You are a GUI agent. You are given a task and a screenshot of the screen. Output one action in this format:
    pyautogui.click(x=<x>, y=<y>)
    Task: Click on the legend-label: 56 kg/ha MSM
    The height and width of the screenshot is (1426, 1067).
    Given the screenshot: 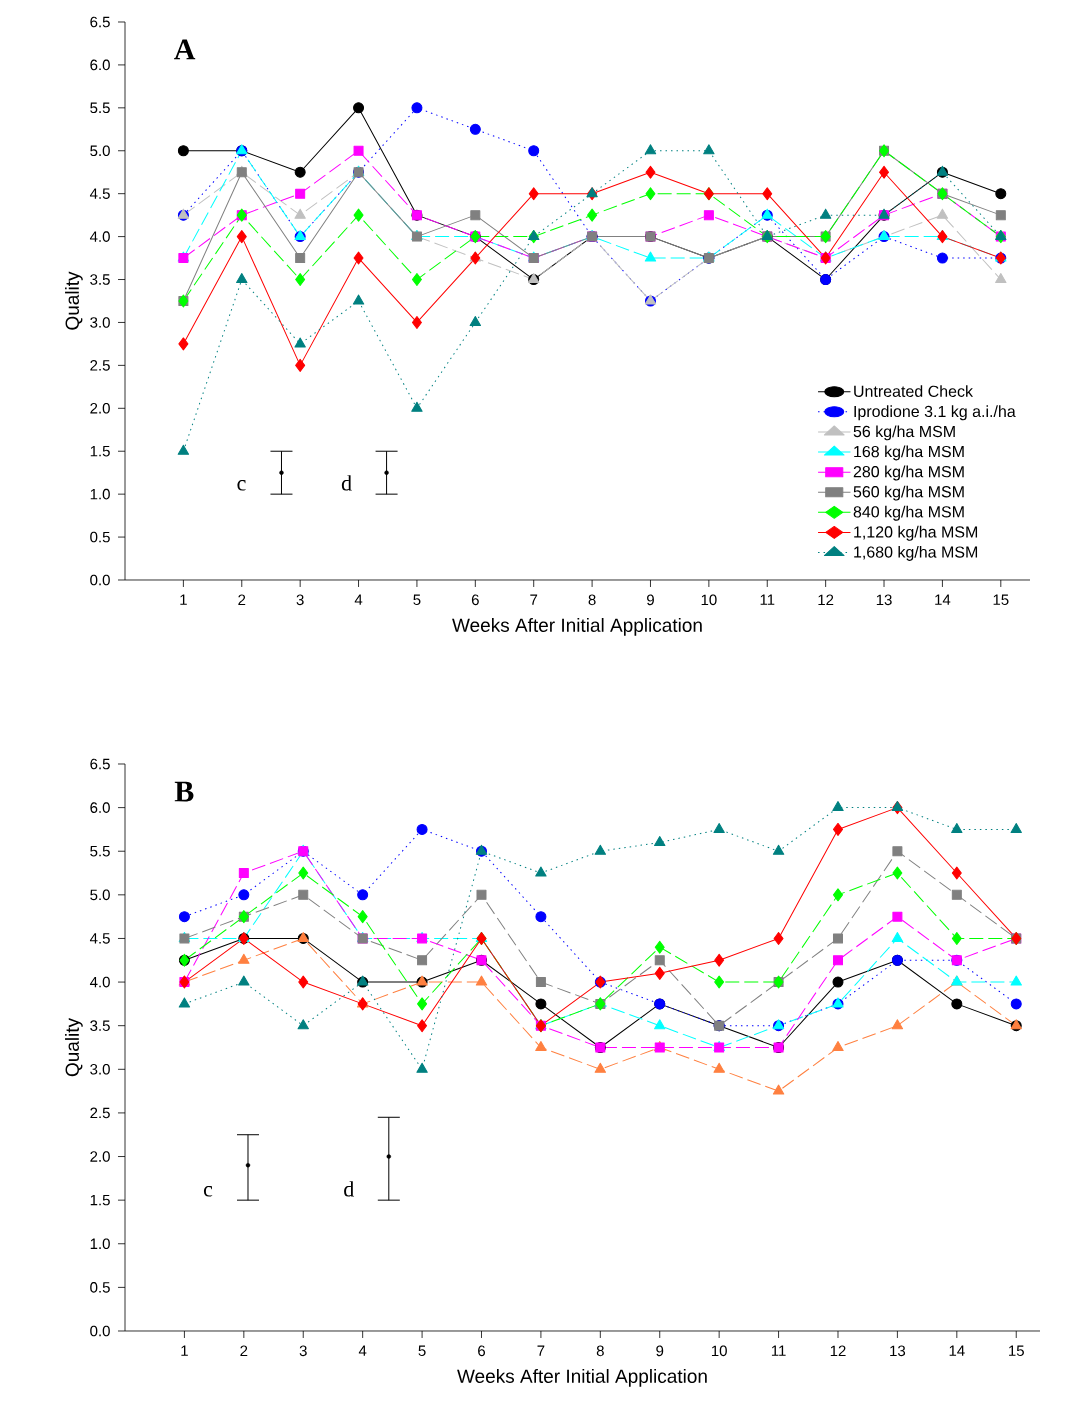 What is the action you would take?
    pyautogui.click(x=904, y=433)
    